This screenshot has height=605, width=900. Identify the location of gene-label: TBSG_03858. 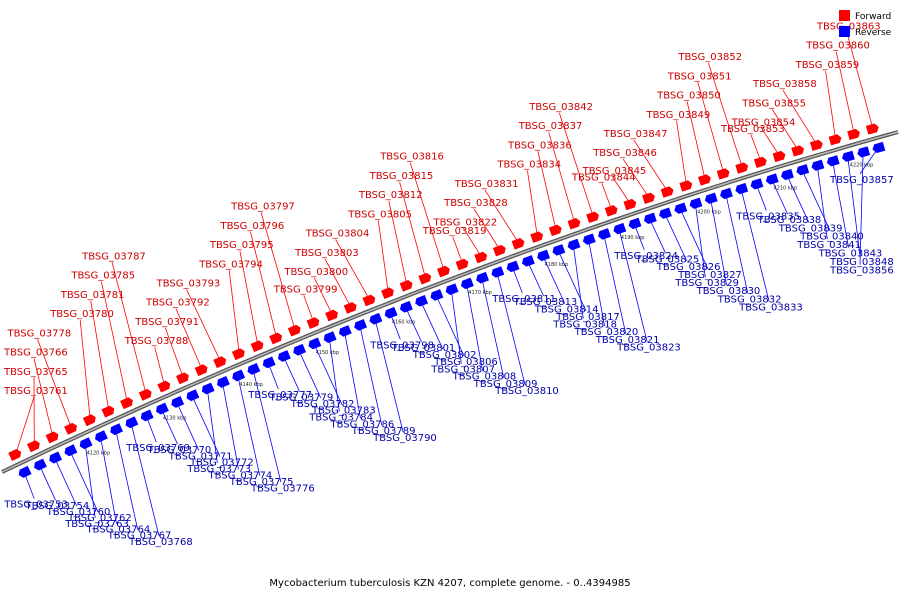
(784, 84).